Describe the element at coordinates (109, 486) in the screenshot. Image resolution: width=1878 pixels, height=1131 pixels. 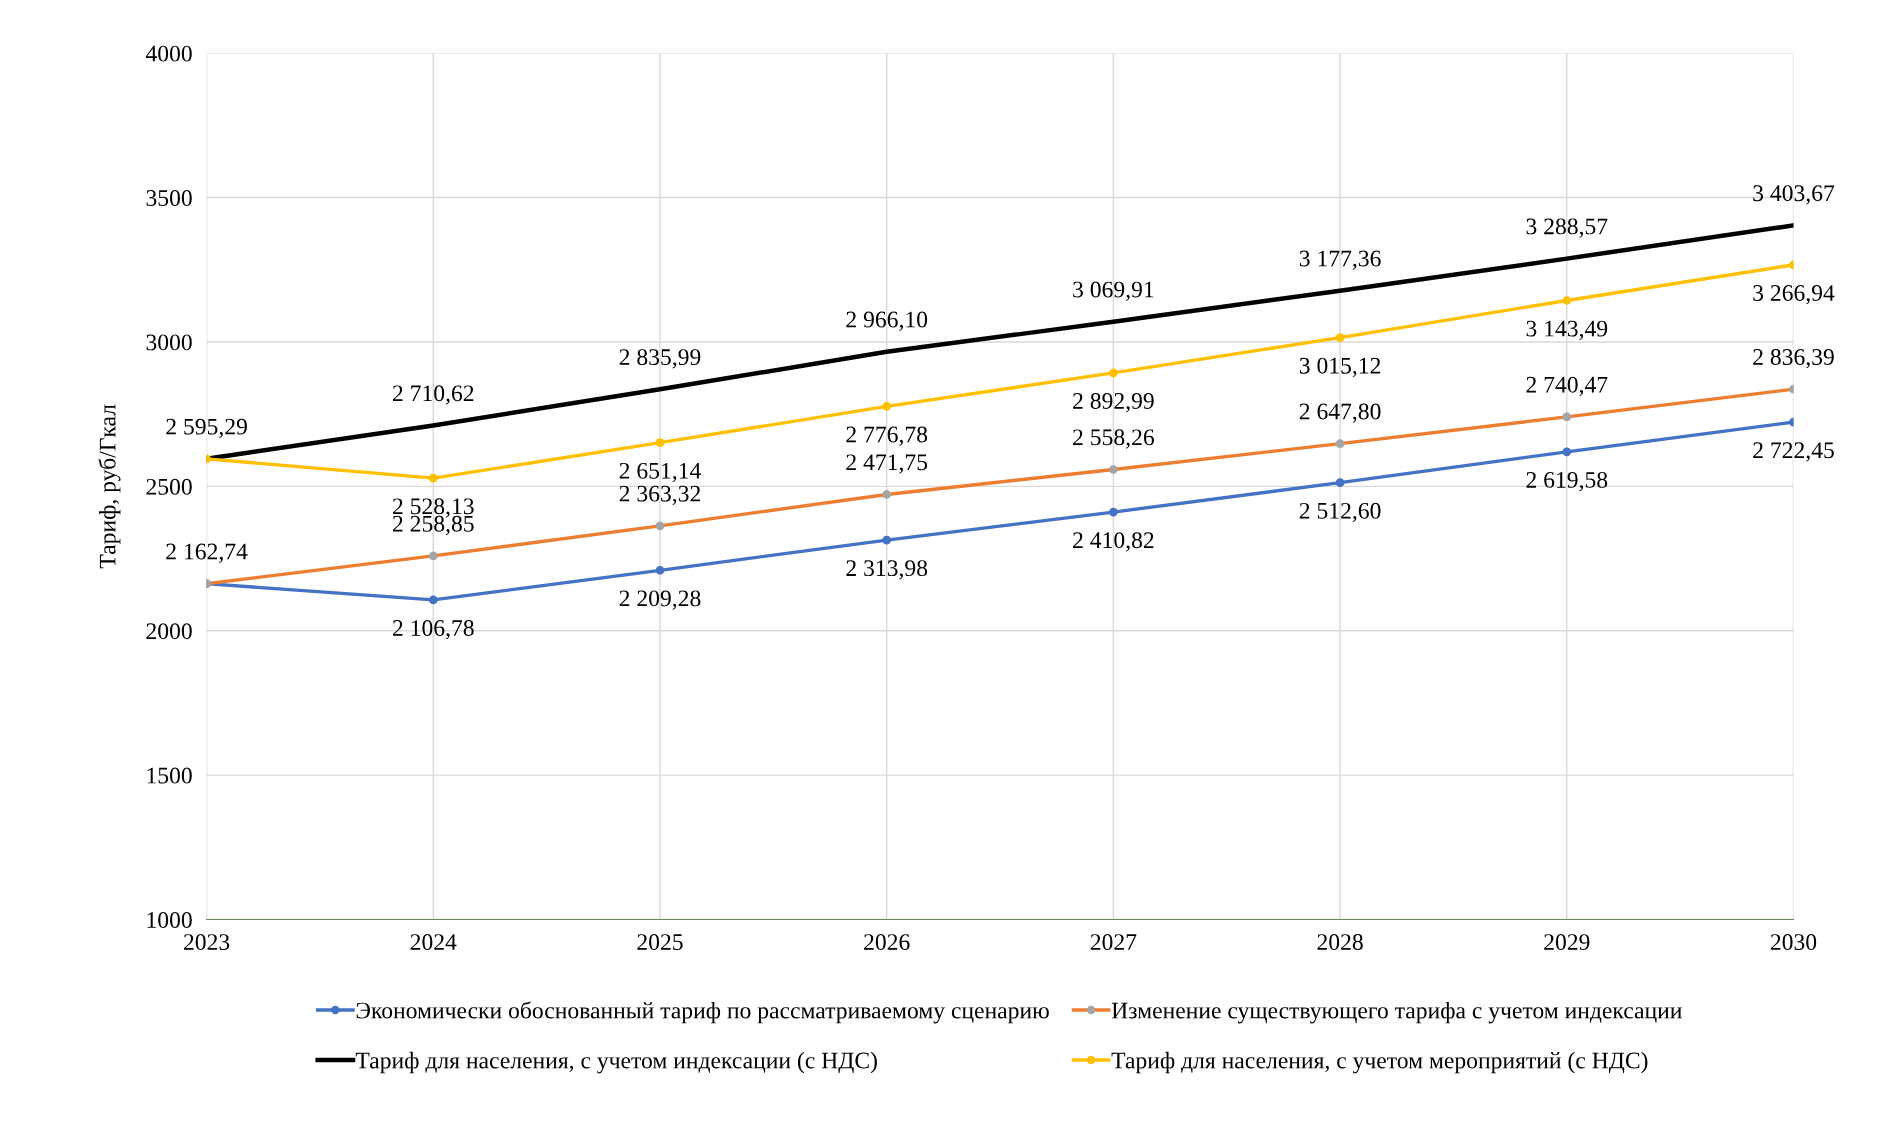
I see `y-axis-title: Тариф, руб/Гкал` at that location.